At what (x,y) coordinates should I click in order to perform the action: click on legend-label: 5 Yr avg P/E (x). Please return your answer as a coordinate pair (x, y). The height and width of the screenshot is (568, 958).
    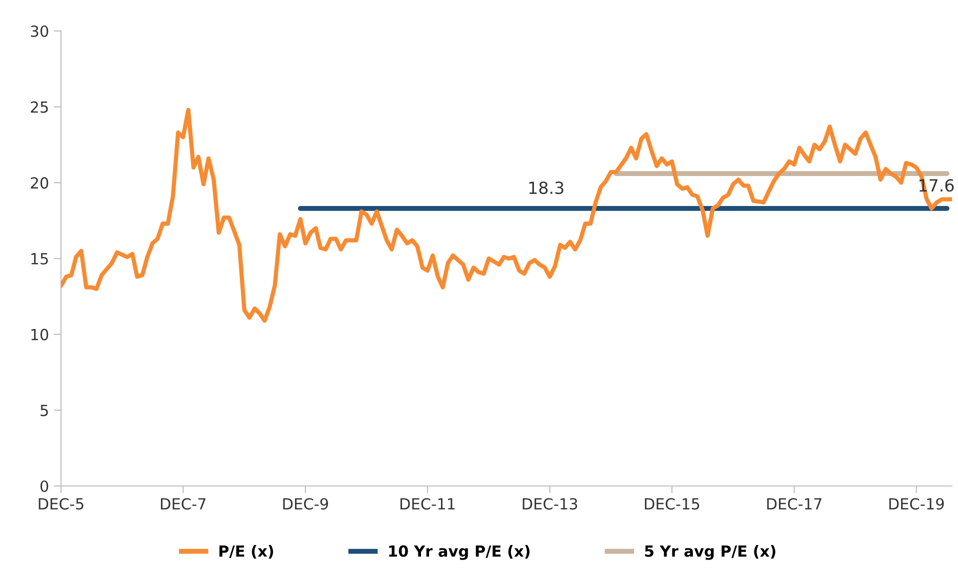
    Looking at the image, I should click on (710, 552).